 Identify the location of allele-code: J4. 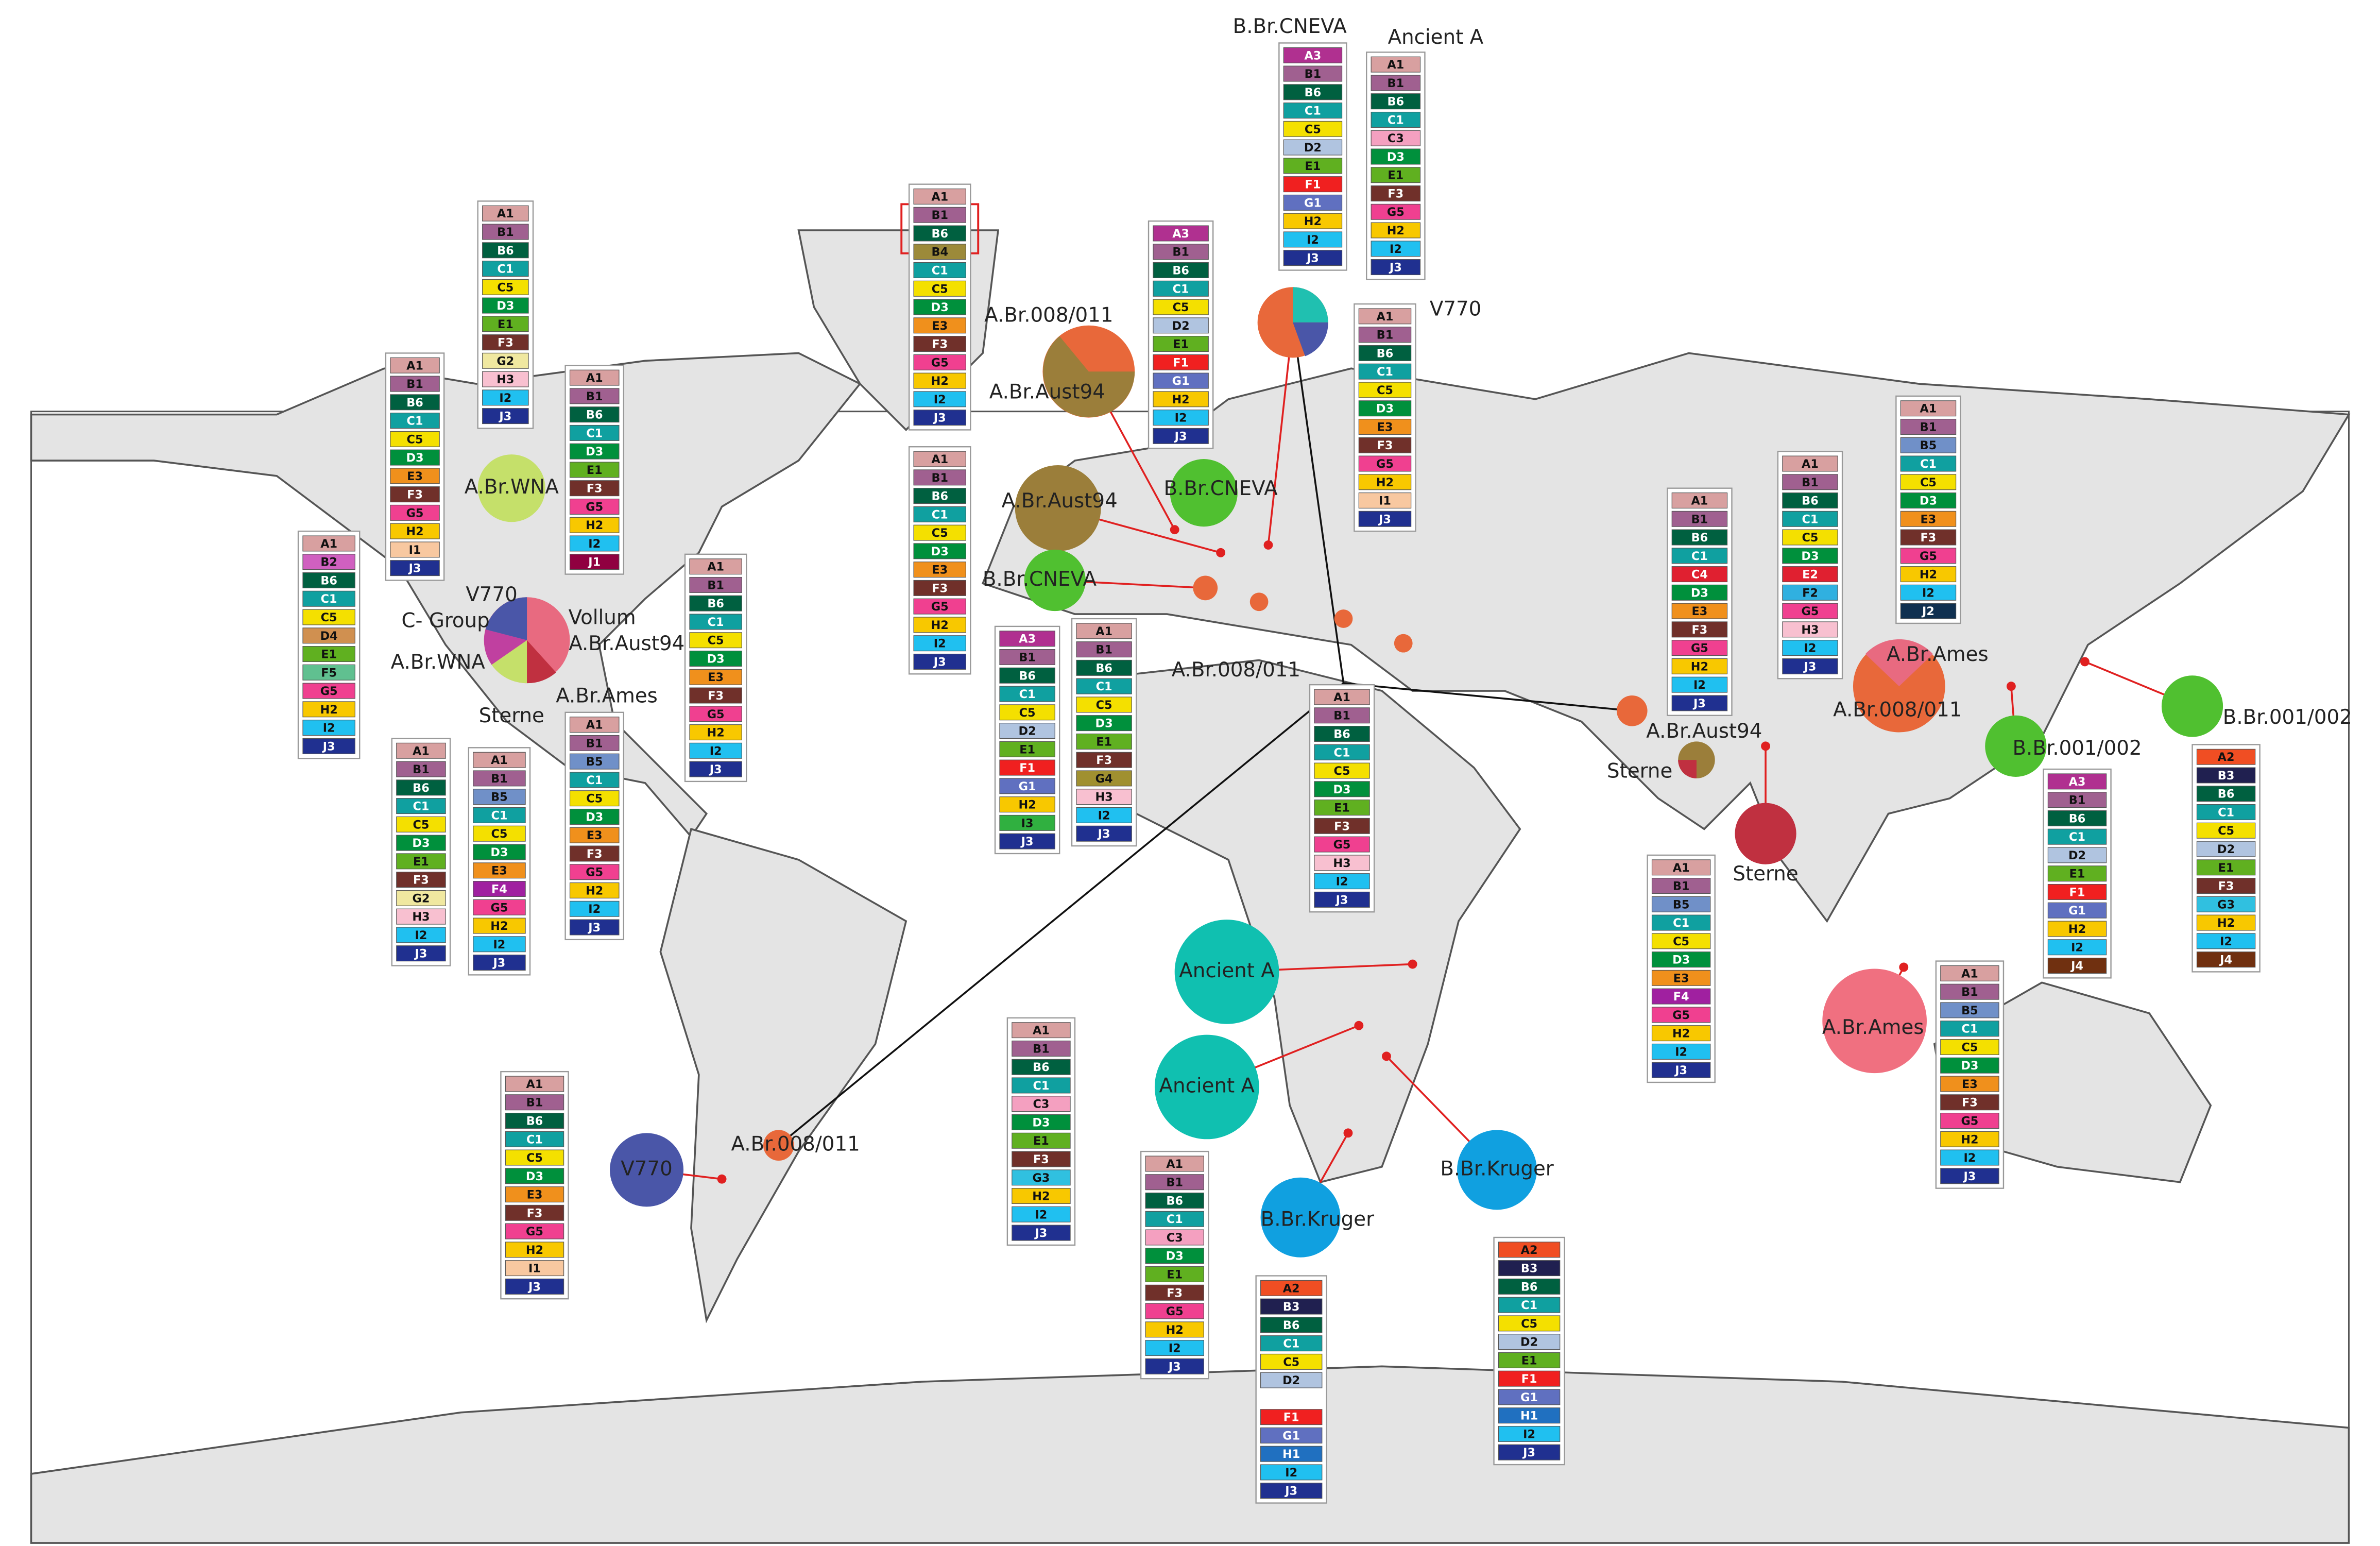
(2225, 961).